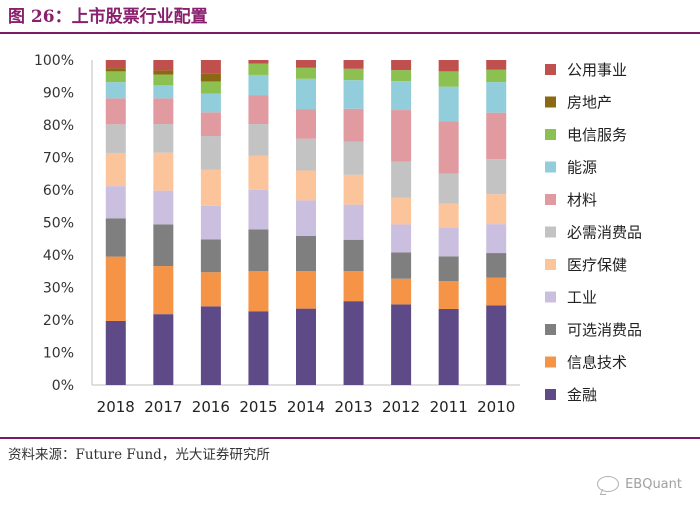  What do you see at coordinates (608, 484) in the screenshot?
I see `wechat-icon` at bounding box center [608, 484].